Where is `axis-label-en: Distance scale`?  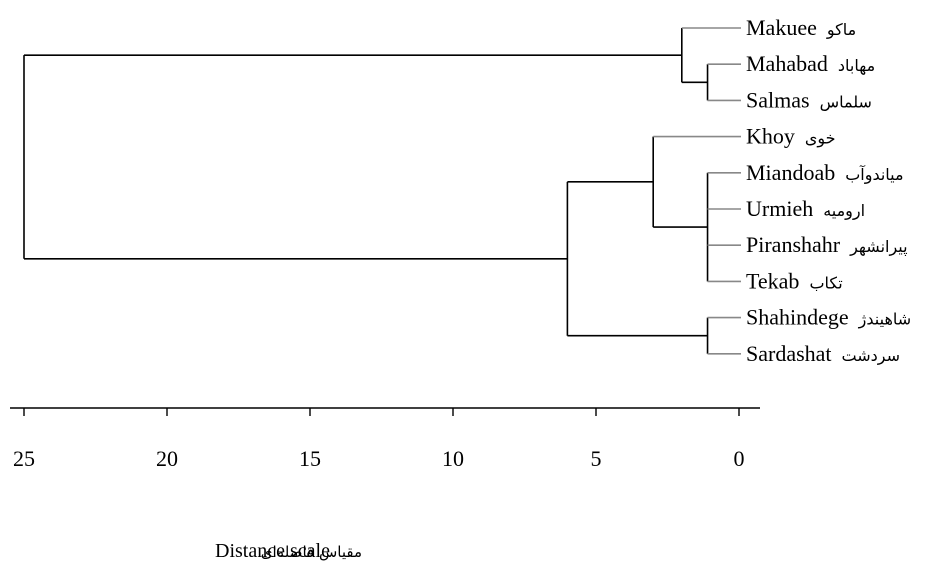 axis-label-en: Distance scale is located at coordinates (272, 551).